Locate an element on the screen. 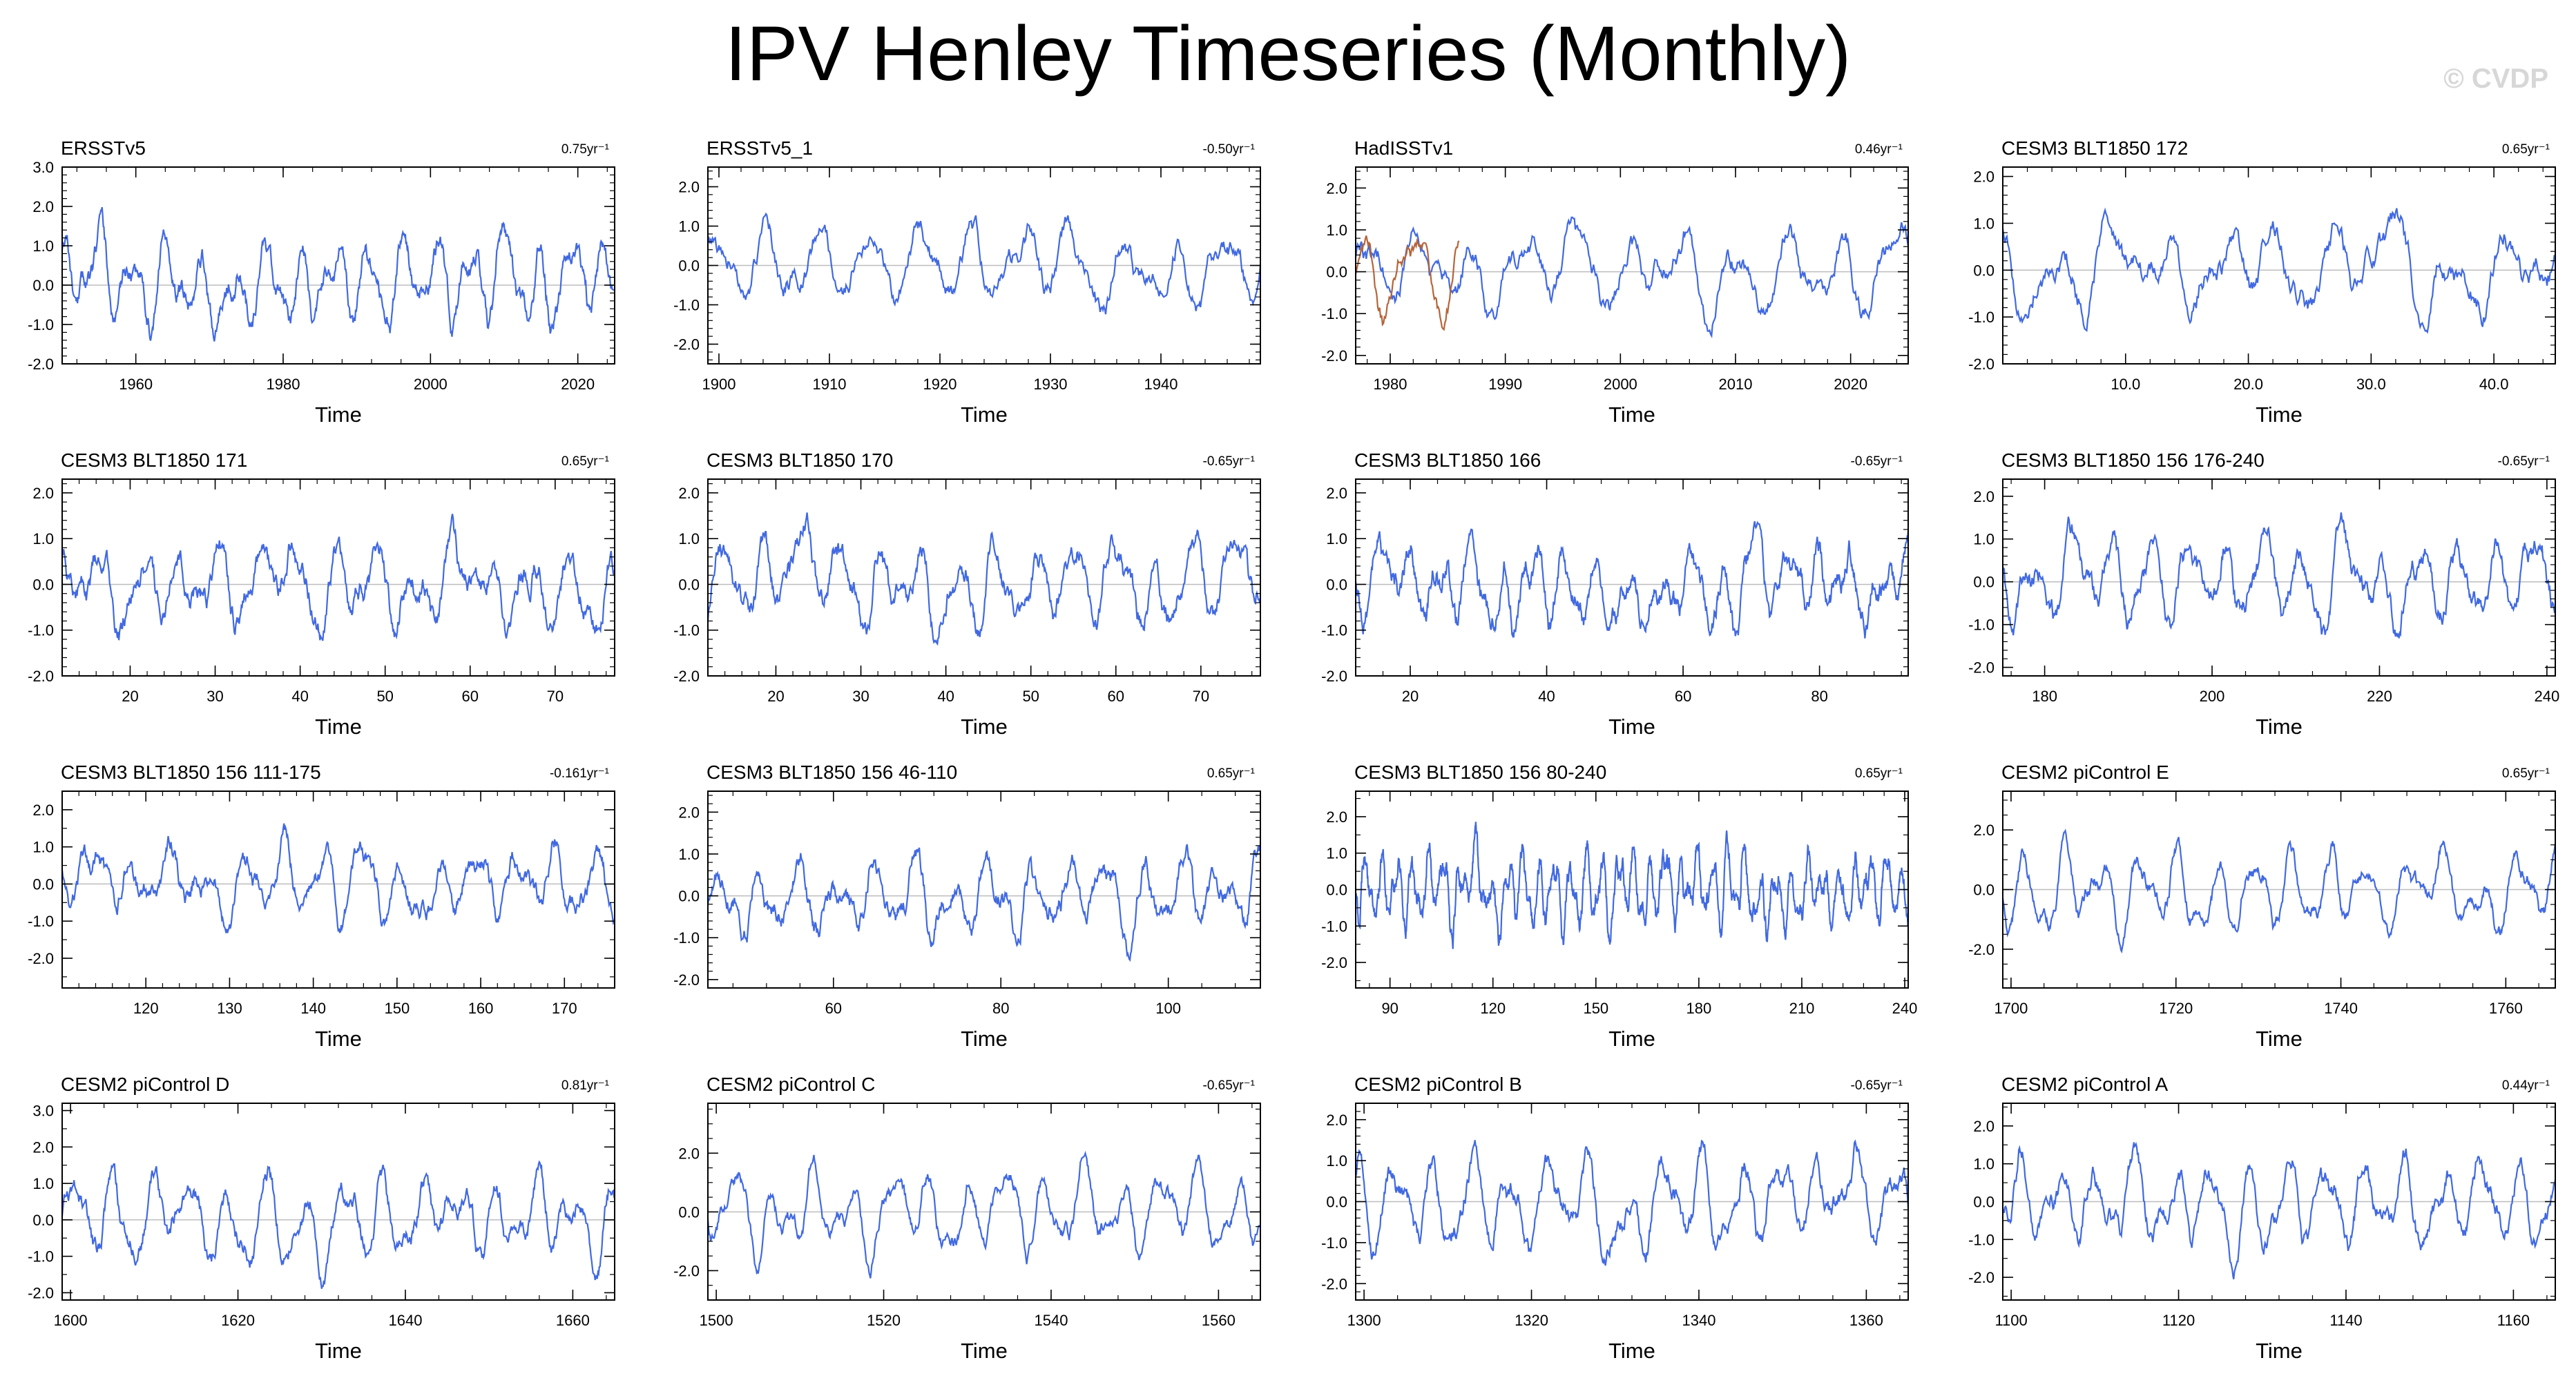 The height and width of the screenshot is (1387, 2576). x-tick-label: 1640 is located at coordinates (405, 1321).